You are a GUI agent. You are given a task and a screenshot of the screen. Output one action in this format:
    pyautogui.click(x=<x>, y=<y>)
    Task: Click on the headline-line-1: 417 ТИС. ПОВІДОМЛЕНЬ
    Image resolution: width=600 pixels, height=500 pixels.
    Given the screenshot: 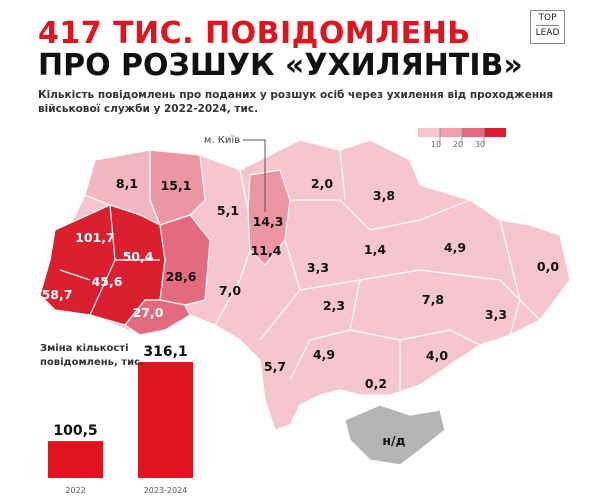 What is the action you would take?
    pyautogui.click(x=254, y=33)
    